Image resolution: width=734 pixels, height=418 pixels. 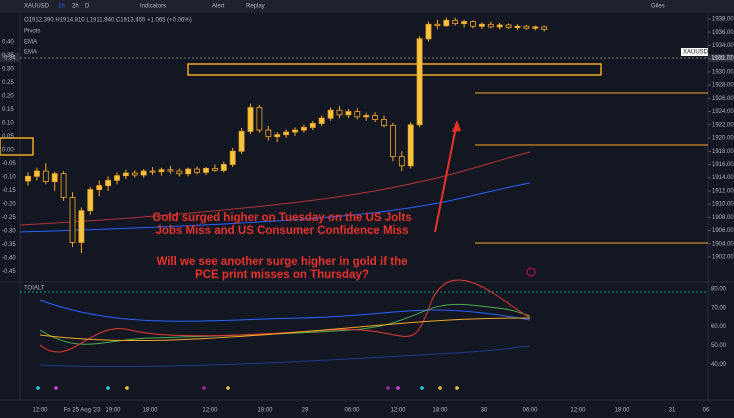 What do you see at coordinates (658, 7) in the screenshot?
I see `user: Giles` at bounding box center [658, 7].